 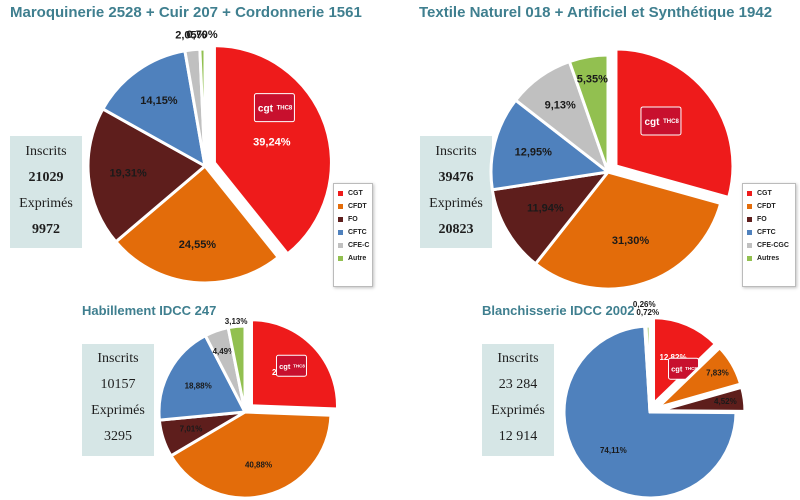 I want to click on slice-label-cfe-cgc: 4,49%, so click(x=224, y=351).